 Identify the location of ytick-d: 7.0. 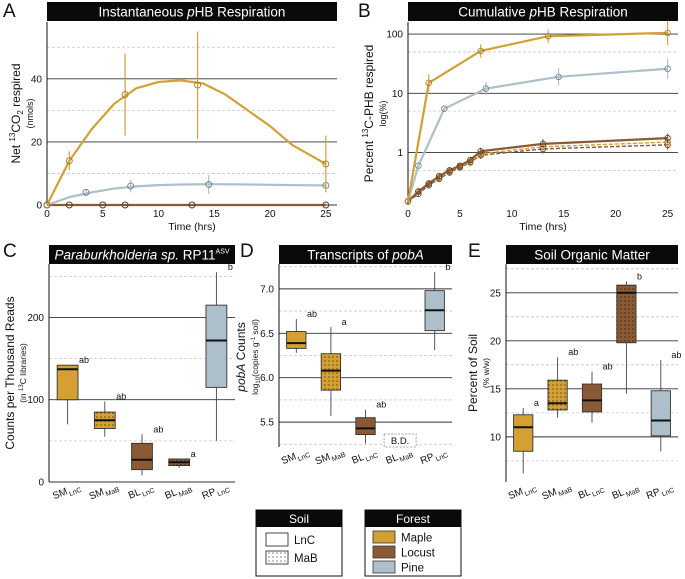
(267, 289).